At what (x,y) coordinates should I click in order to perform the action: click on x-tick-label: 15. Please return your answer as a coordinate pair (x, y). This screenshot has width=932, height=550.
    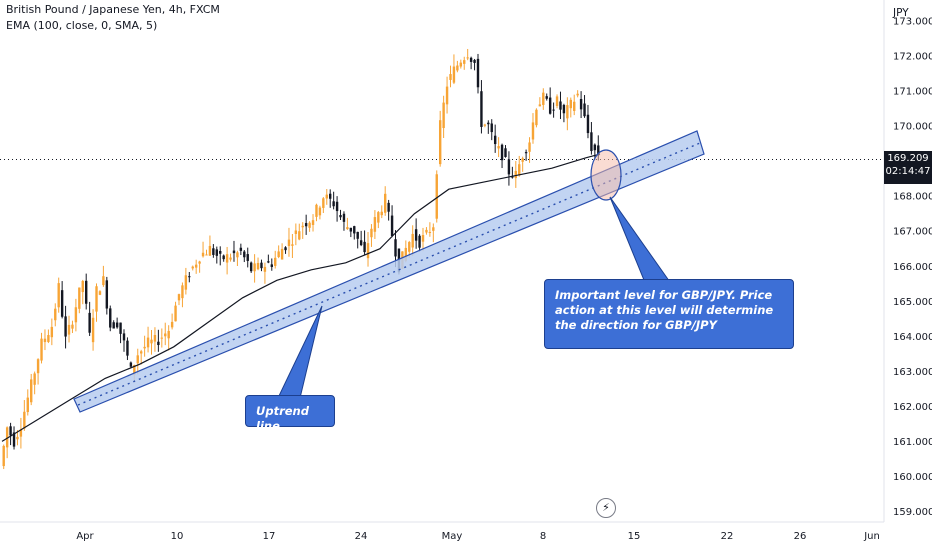
    Looking at the image, I should click on (634, 536).